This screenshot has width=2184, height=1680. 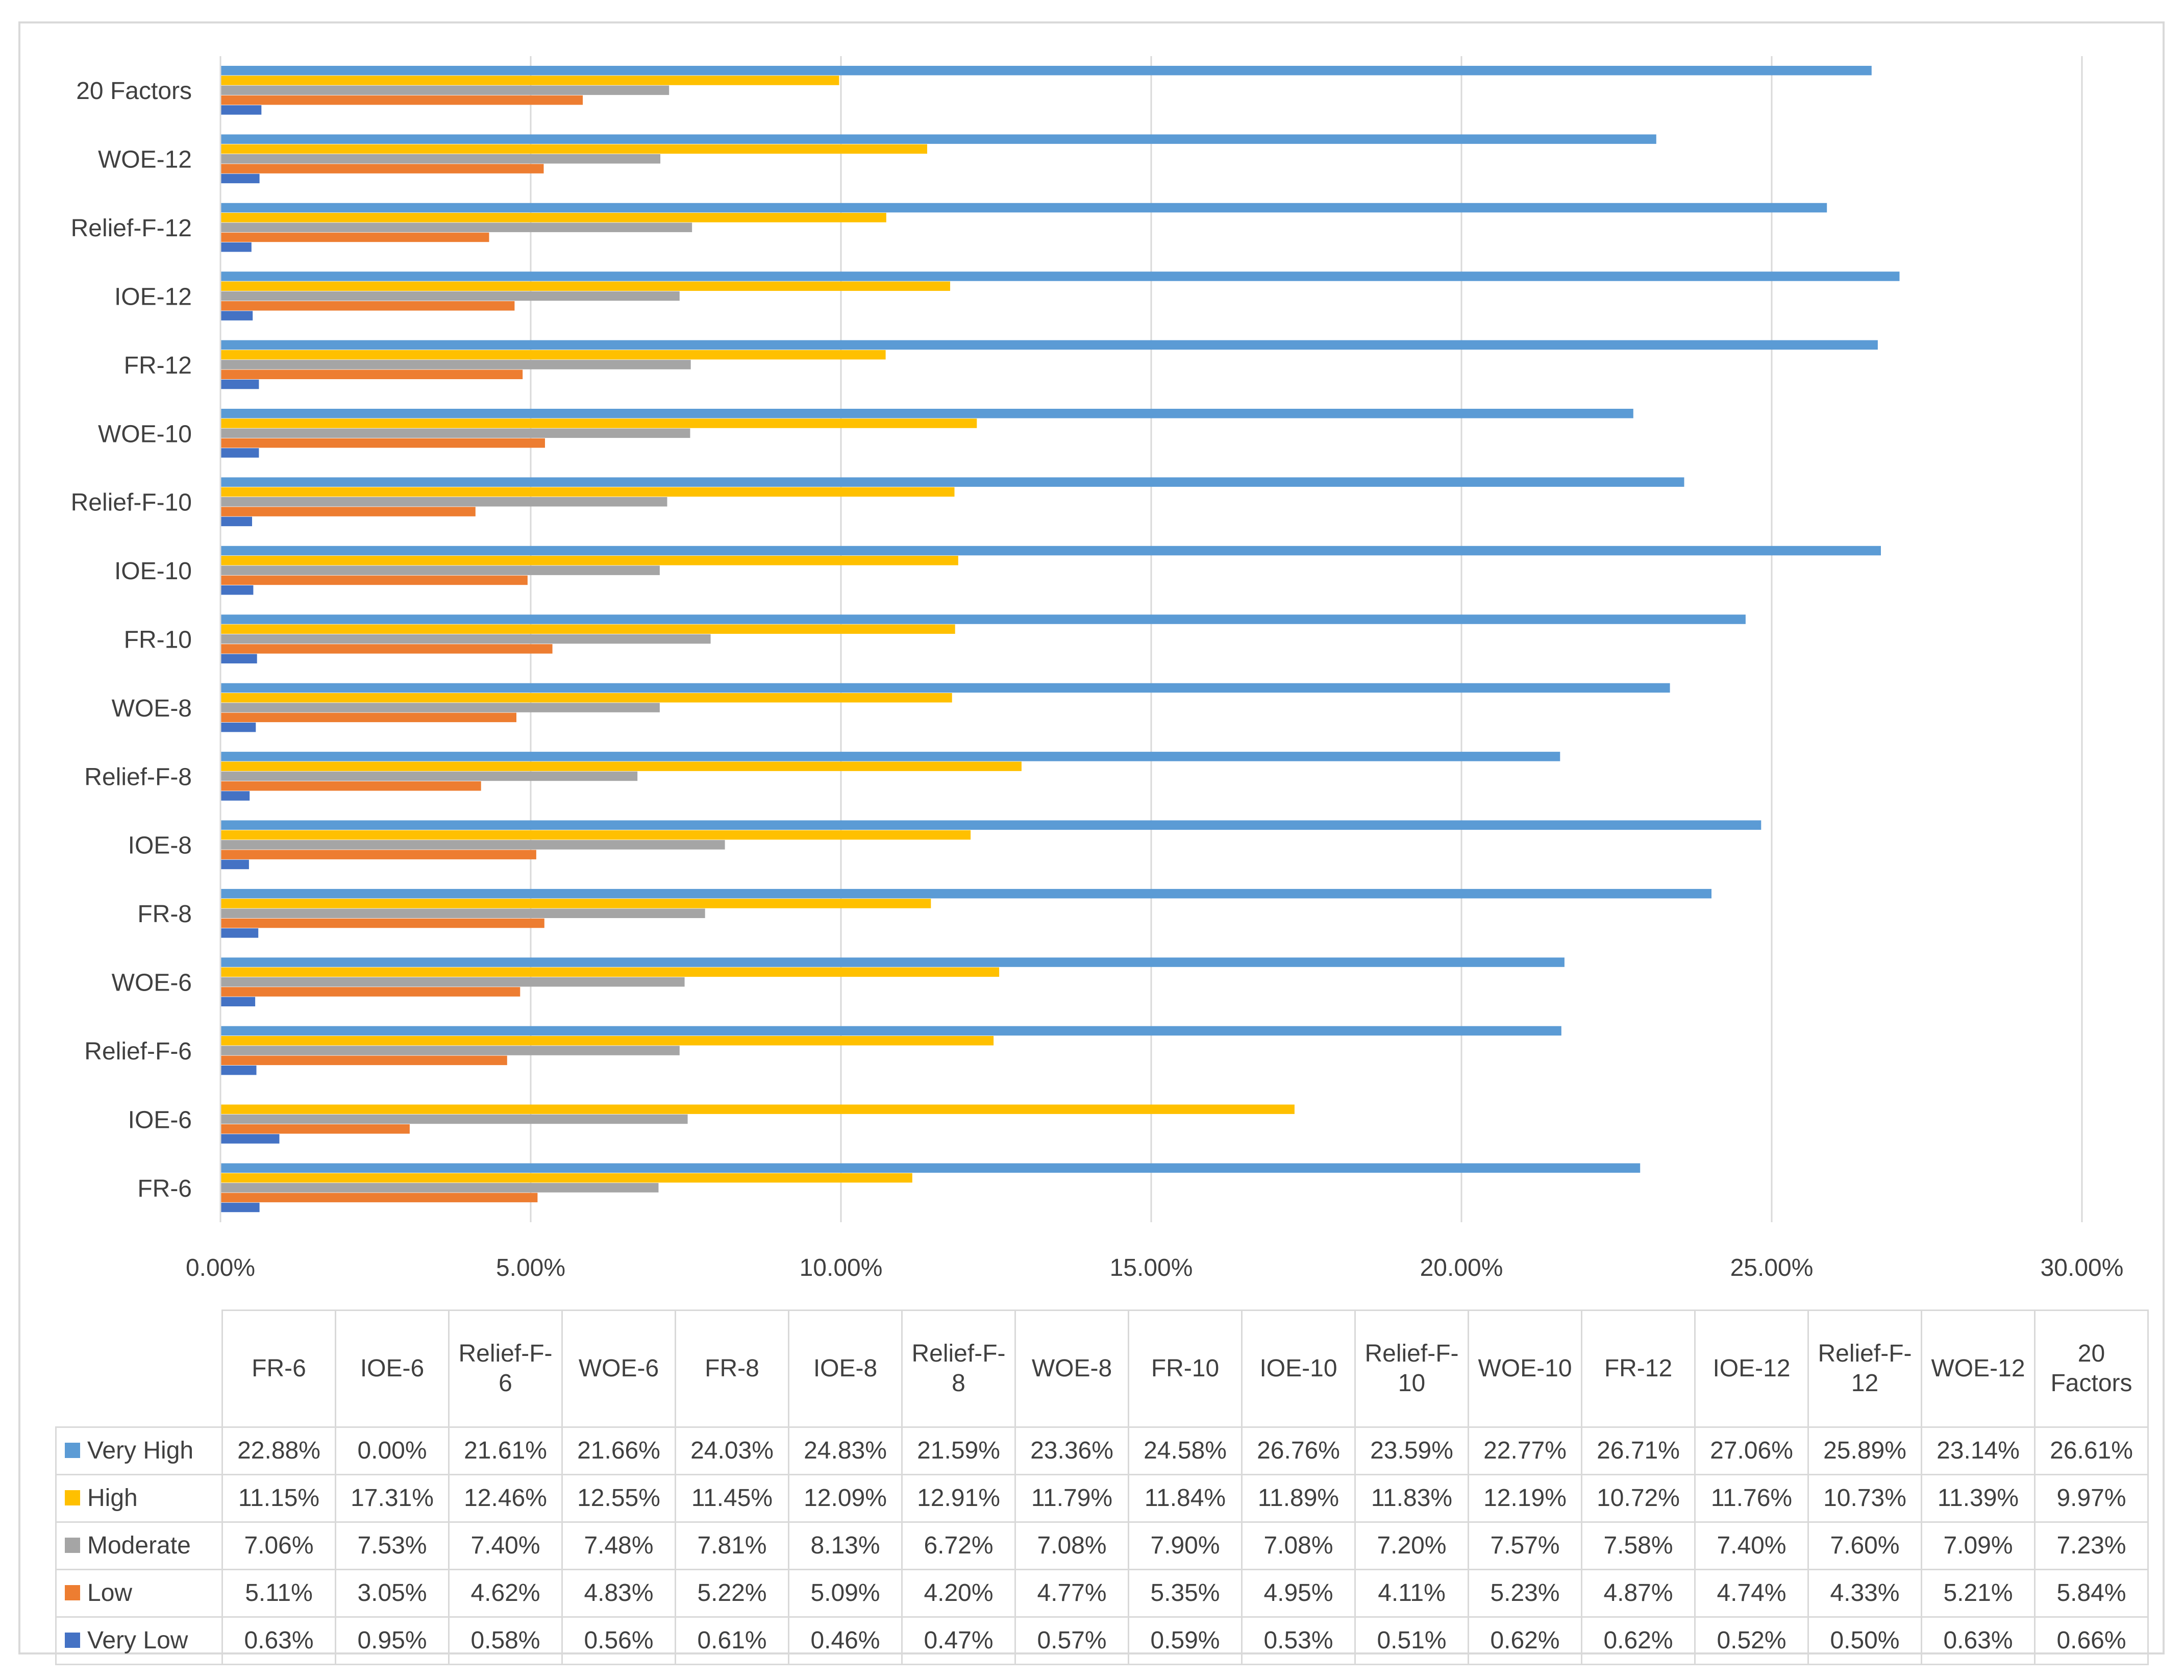 I want to click on table-column-header: 20 Factors, so click(x=2091, y=1369).